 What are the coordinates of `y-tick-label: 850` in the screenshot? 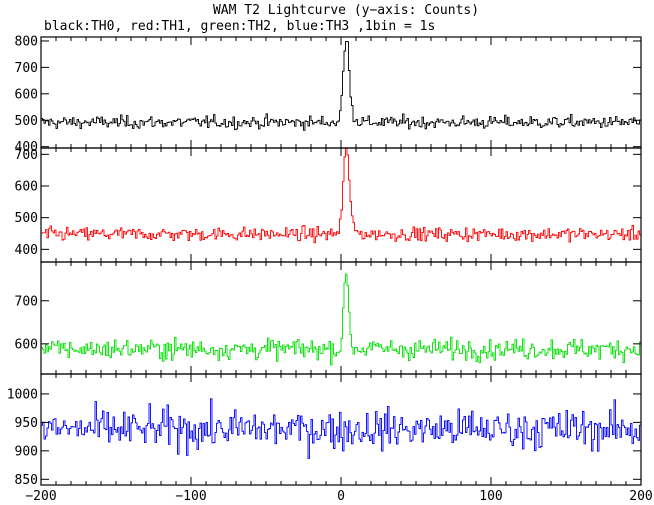 It's located at (26, 480).